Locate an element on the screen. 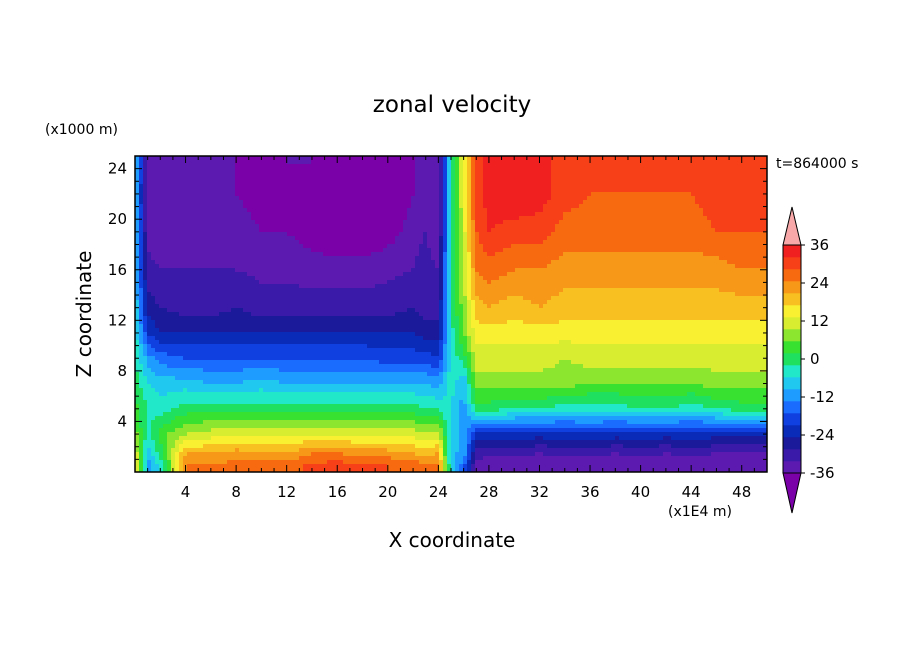  colorbar-tick-label: 12 is located at coordinates (819, 321).